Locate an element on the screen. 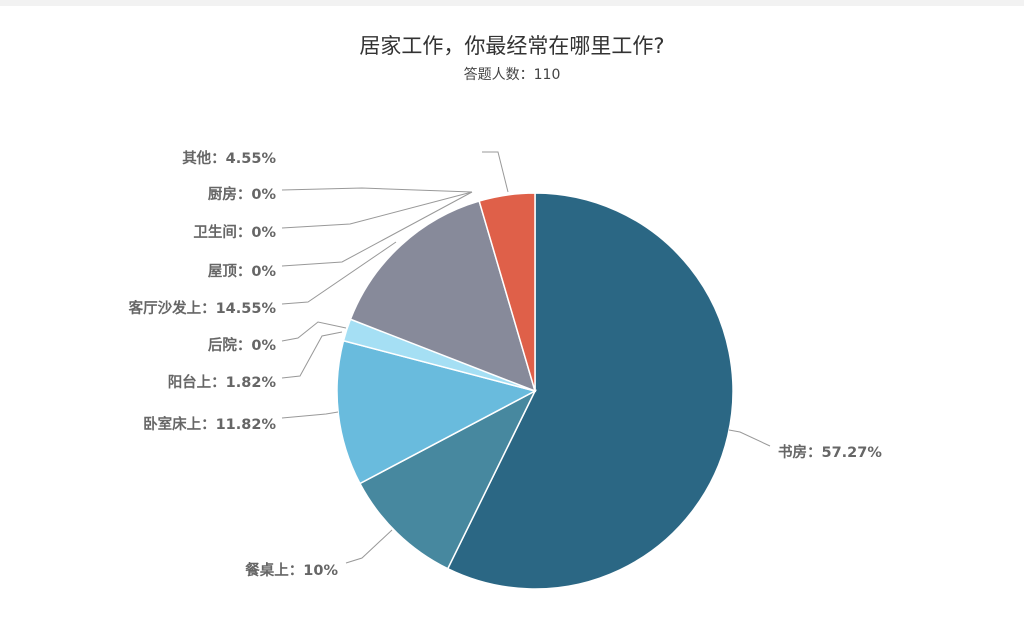  slice-label: 卫生间：0% is located at coordinates (234, 232).